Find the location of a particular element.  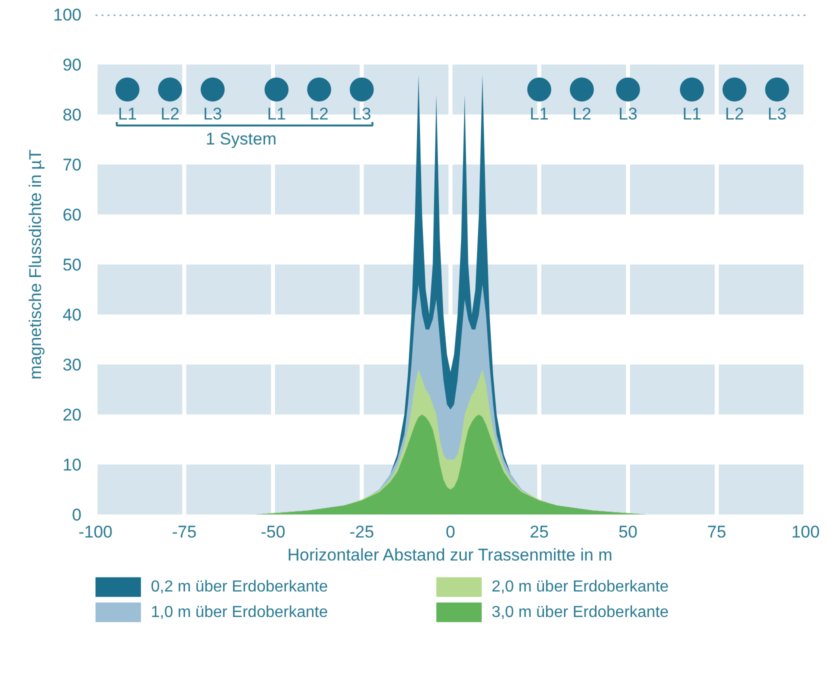

y-tick-label: 40 is located at coordinates (72, 315).